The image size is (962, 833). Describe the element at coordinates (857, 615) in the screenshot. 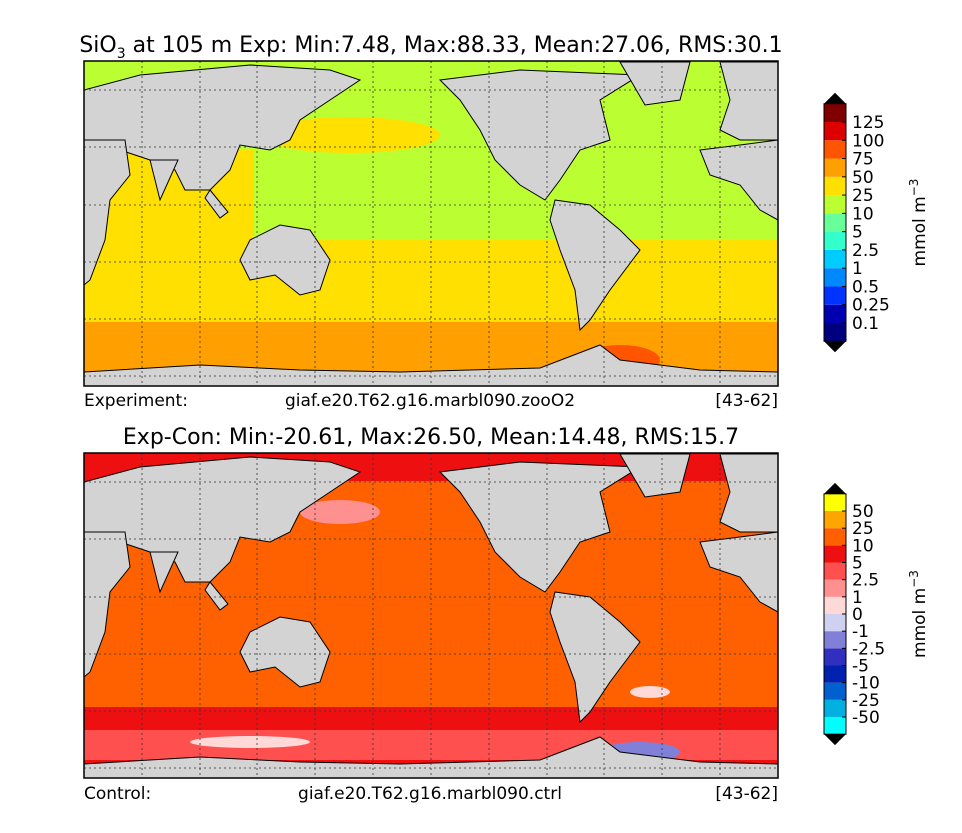

I see `colorbar-tick-label: 0` at that location.